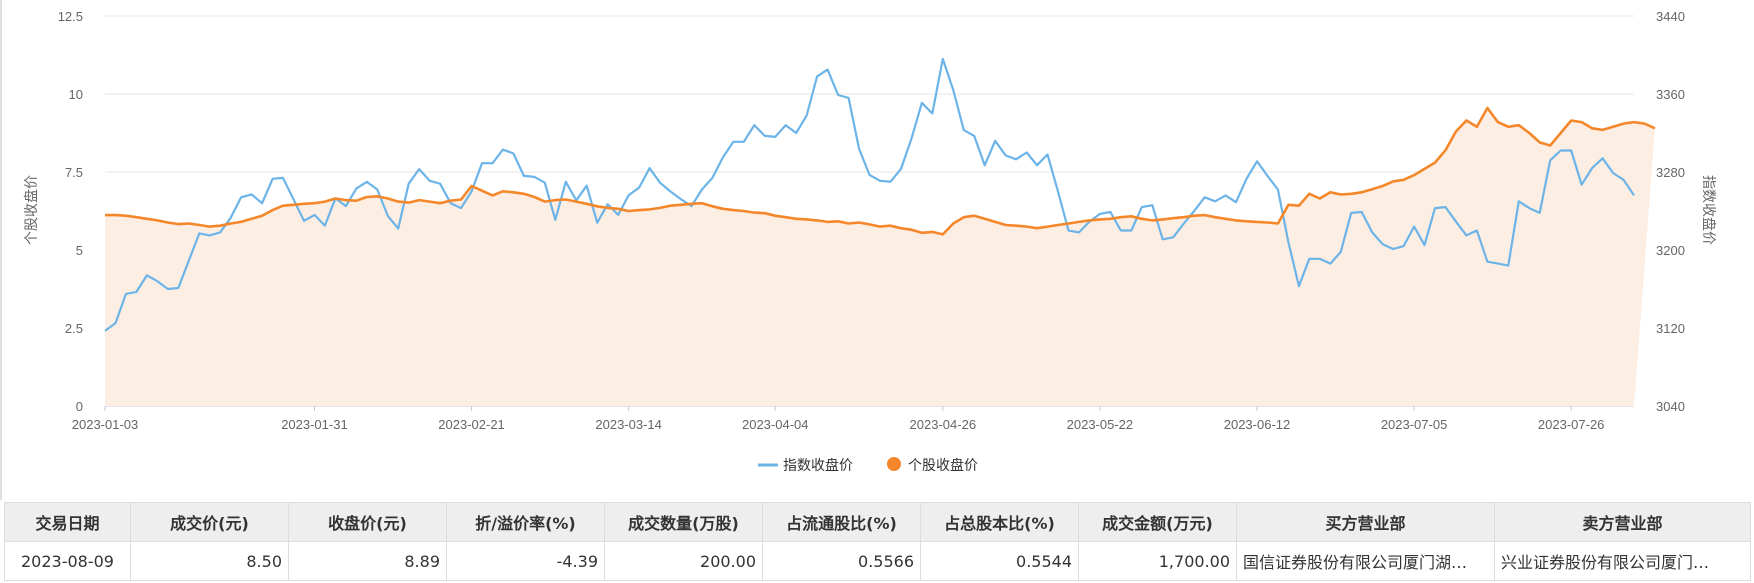 This screenshot has width=1754, height=583. I want to click on y-left-tick-label: 0, so click(79, 406).